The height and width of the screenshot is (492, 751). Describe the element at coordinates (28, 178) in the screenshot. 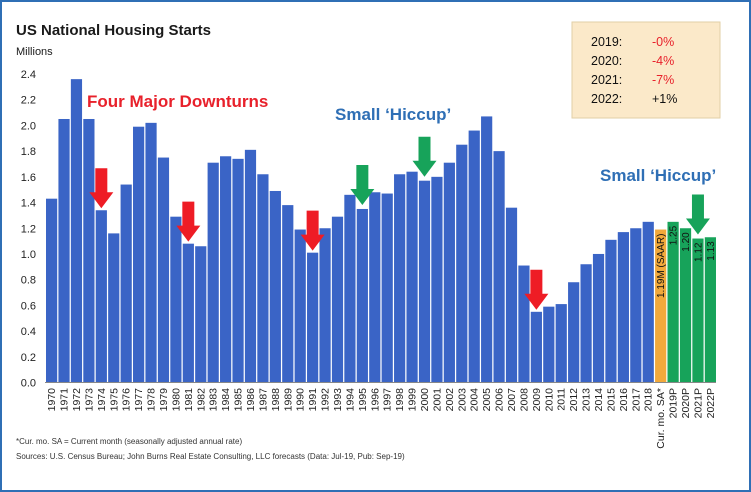

I see `y-tick-label: 1.6` at that location.